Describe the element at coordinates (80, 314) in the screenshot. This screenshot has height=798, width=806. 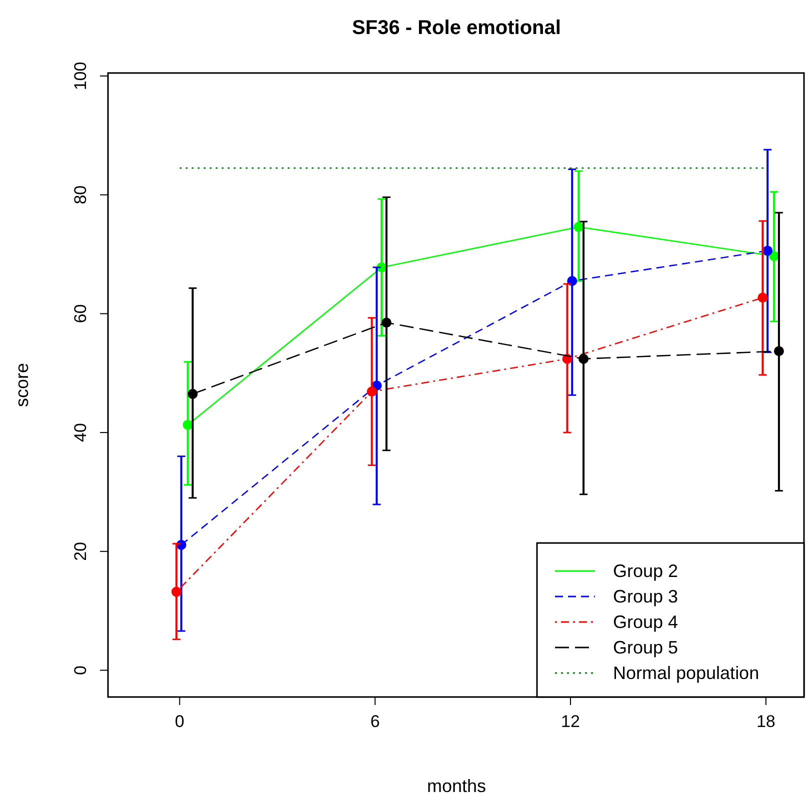
I see `y-tick-label: 60` at that location.